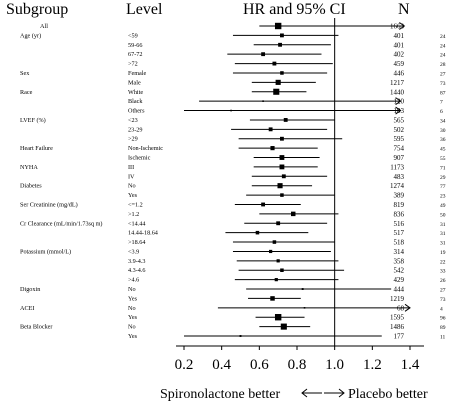  I want to click on arrow-right-head-icon, so click(341, 393).